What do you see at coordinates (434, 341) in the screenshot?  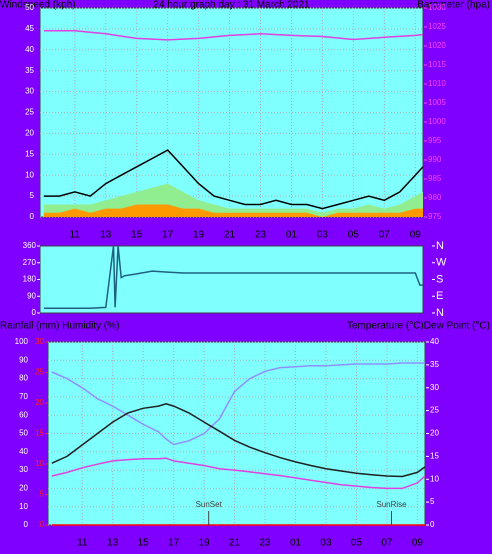 I see `y2-tick-label: 40` at bounding box center [434, 341].